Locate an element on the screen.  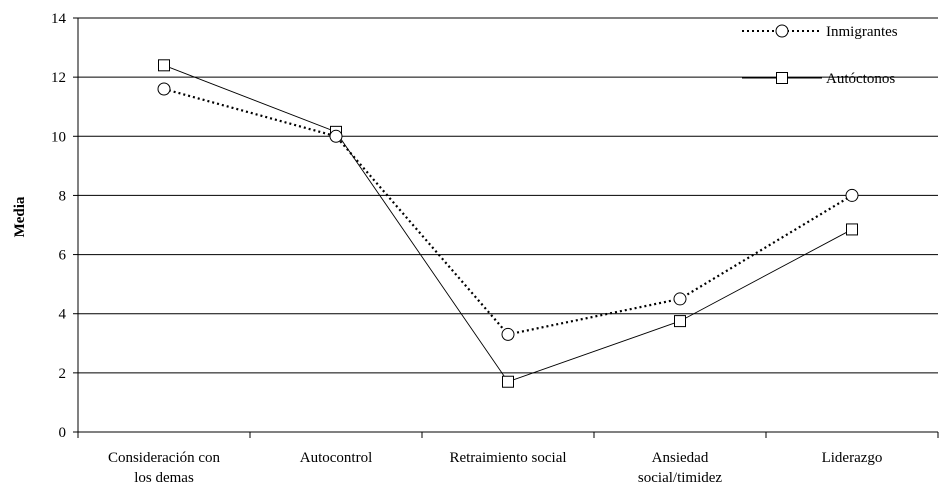
y-tick-label: 12 is located at coordinates (58, 78).